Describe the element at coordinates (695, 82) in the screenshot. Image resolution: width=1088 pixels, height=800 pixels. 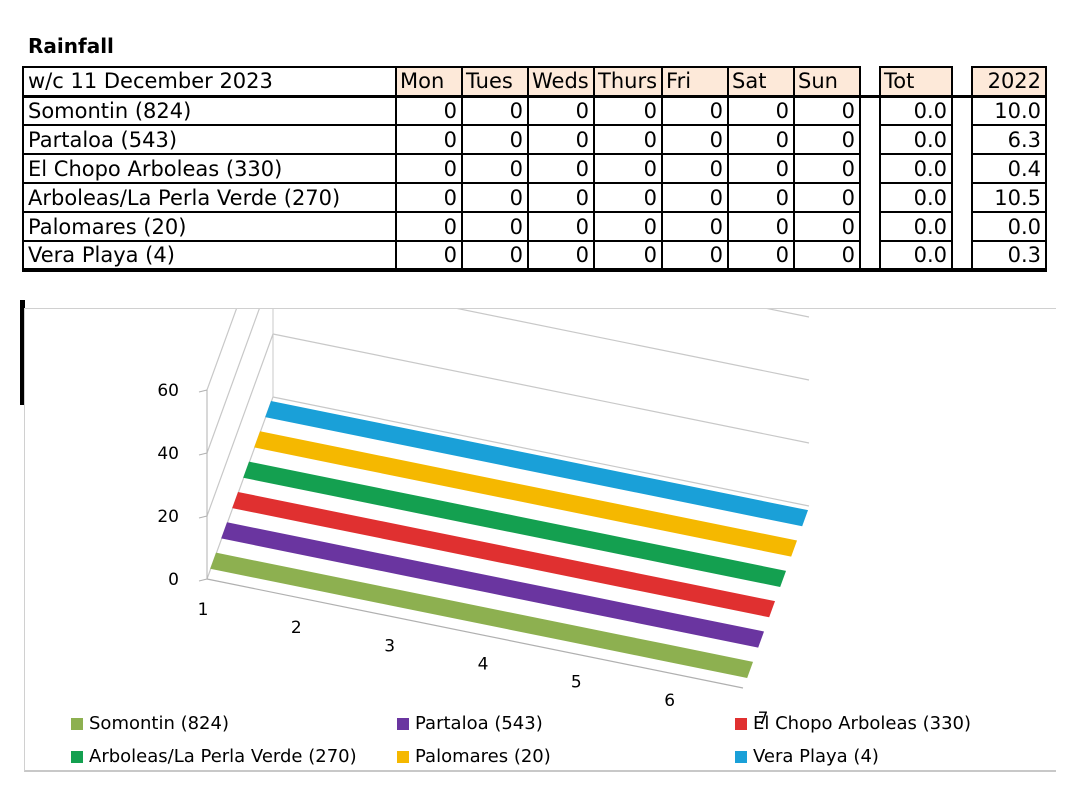
I see `day-header: Fri` at that location.